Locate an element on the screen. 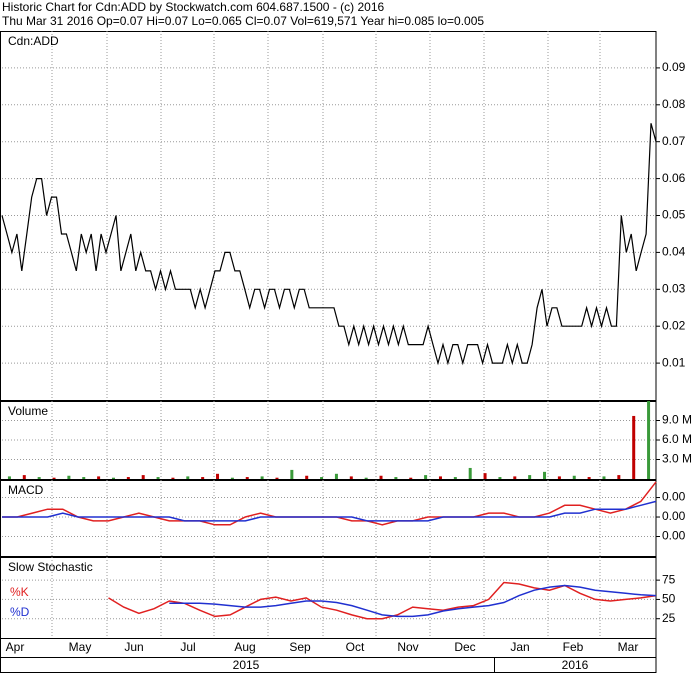 This screenshot has height=674, width=700. y-tick-label: 0.04 is located at coordinates (674, 252).